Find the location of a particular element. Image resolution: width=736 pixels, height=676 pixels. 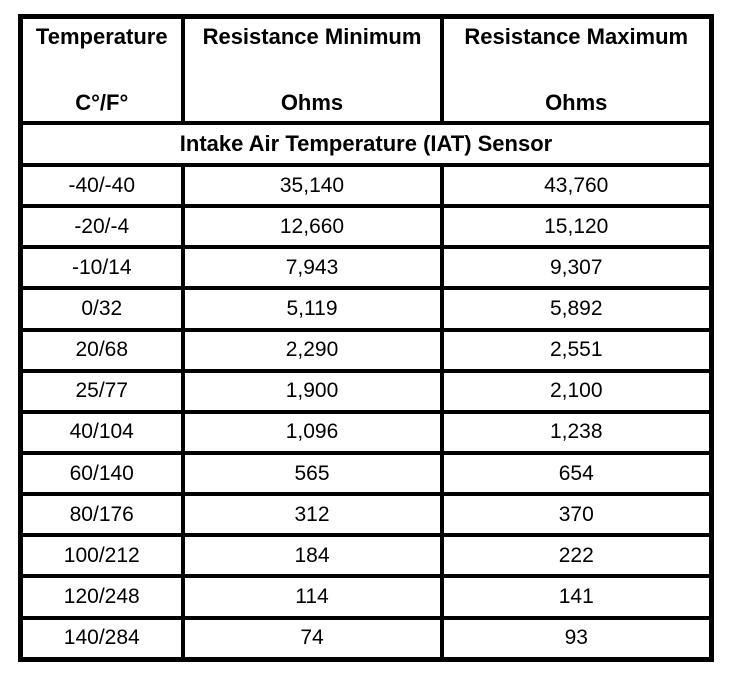

resistance-max-cell: 222 is located at coordinates (576, 556).